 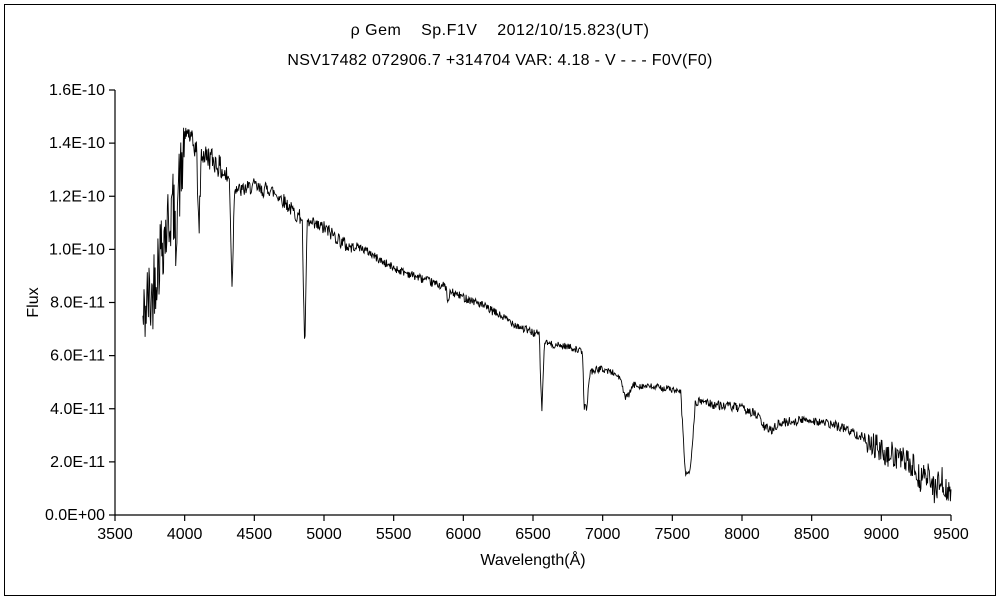 I want to click on chart-title: ρ Gem Sp.F1V 2012/10/15.823(UT), so click(x=500, y=30).